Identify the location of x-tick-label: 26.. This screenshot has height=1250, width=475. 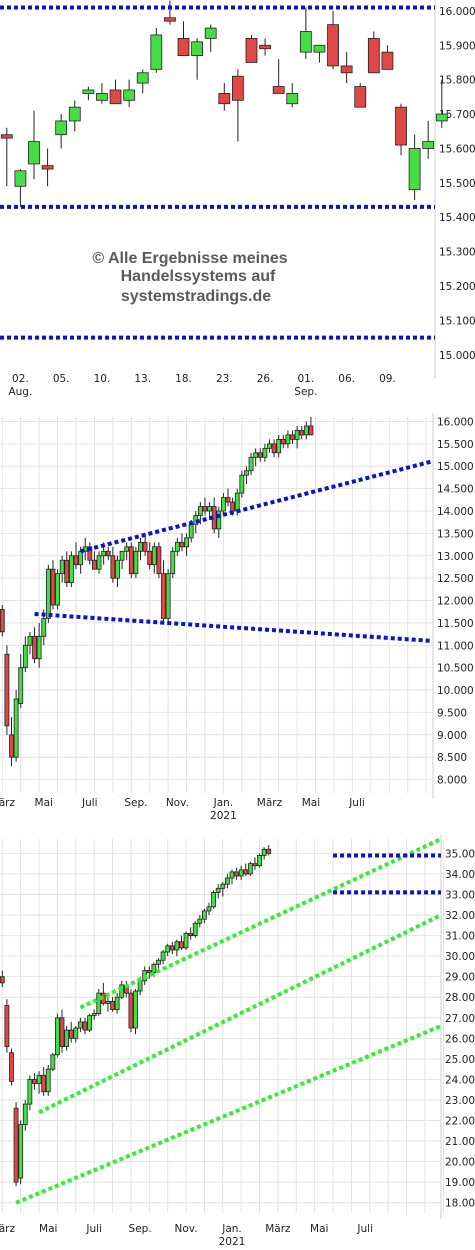
(265, 379).